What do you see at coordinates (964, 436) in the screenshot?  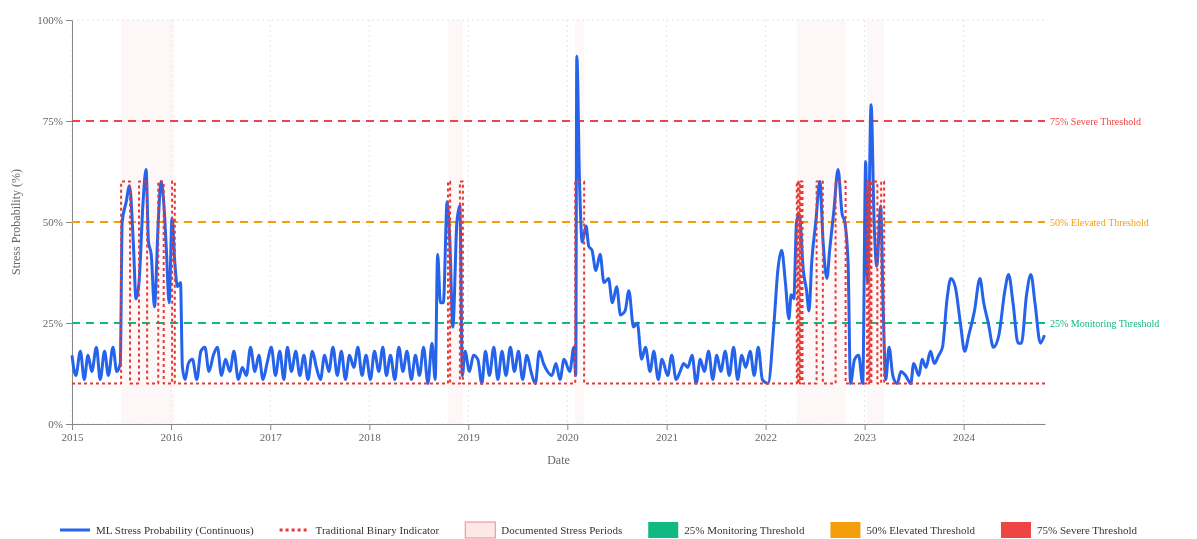 I see `x-tick-label: 2024` at bounding box center [964, 436].